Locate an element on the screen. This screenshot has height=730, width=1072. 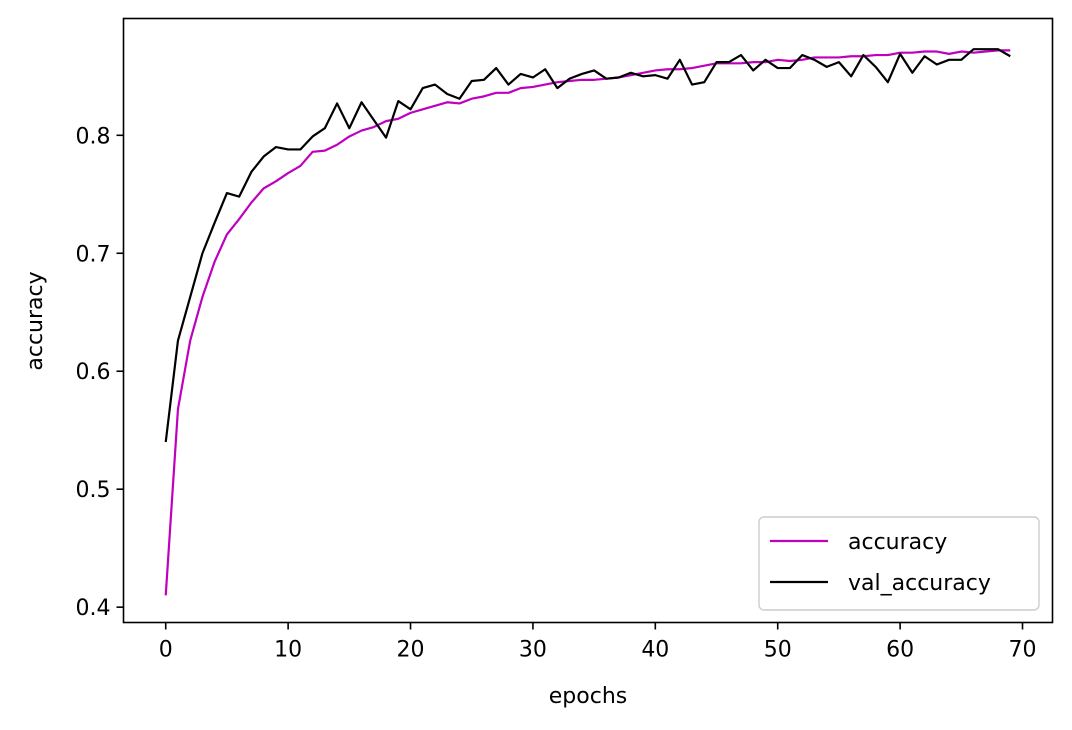
x-axis: 0 10 20 30 40 50 60 70 is located at coordinates (598, 642).